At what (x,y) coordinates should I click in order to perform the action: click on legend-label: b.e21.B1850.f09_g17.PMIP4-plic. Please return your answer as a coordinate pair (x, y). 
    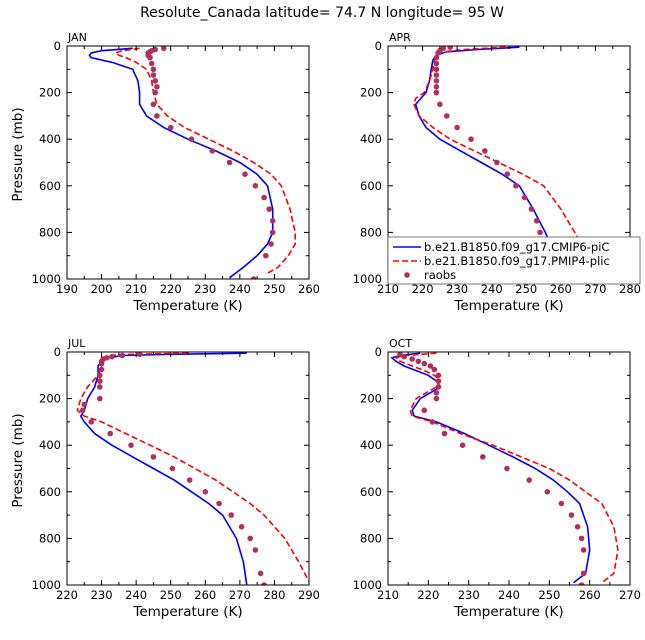
    Looking at the image, I should click on (517, 261).